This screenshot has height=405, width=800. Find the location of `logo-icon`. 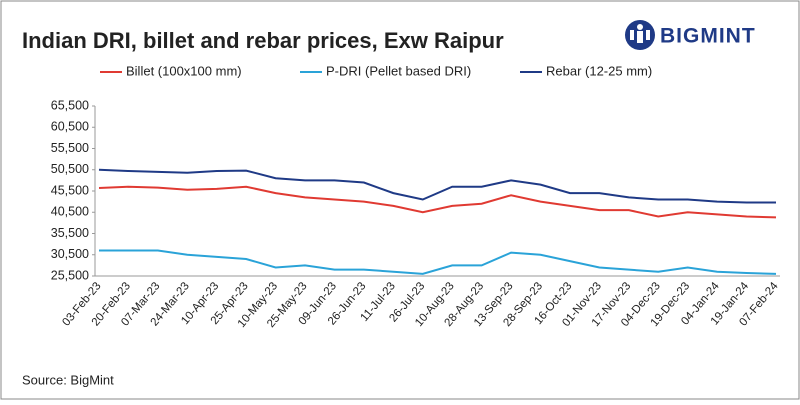

logo-icon is located at coordinates (640, 35).